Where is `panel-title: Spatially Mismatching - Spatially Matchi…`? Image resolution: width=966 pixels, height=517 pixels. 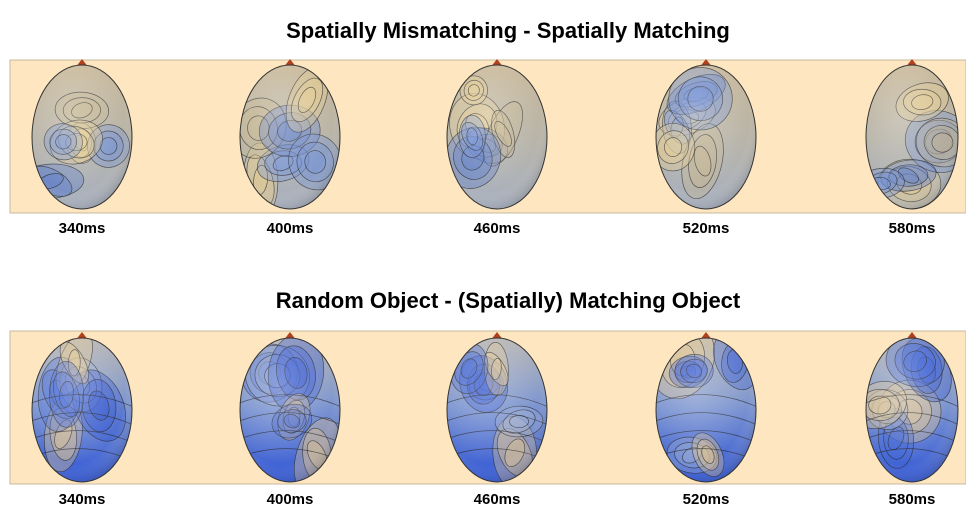 panel-title: Spatially Mismatching - Spatially Matchi… is located at coordinates (508, 30).